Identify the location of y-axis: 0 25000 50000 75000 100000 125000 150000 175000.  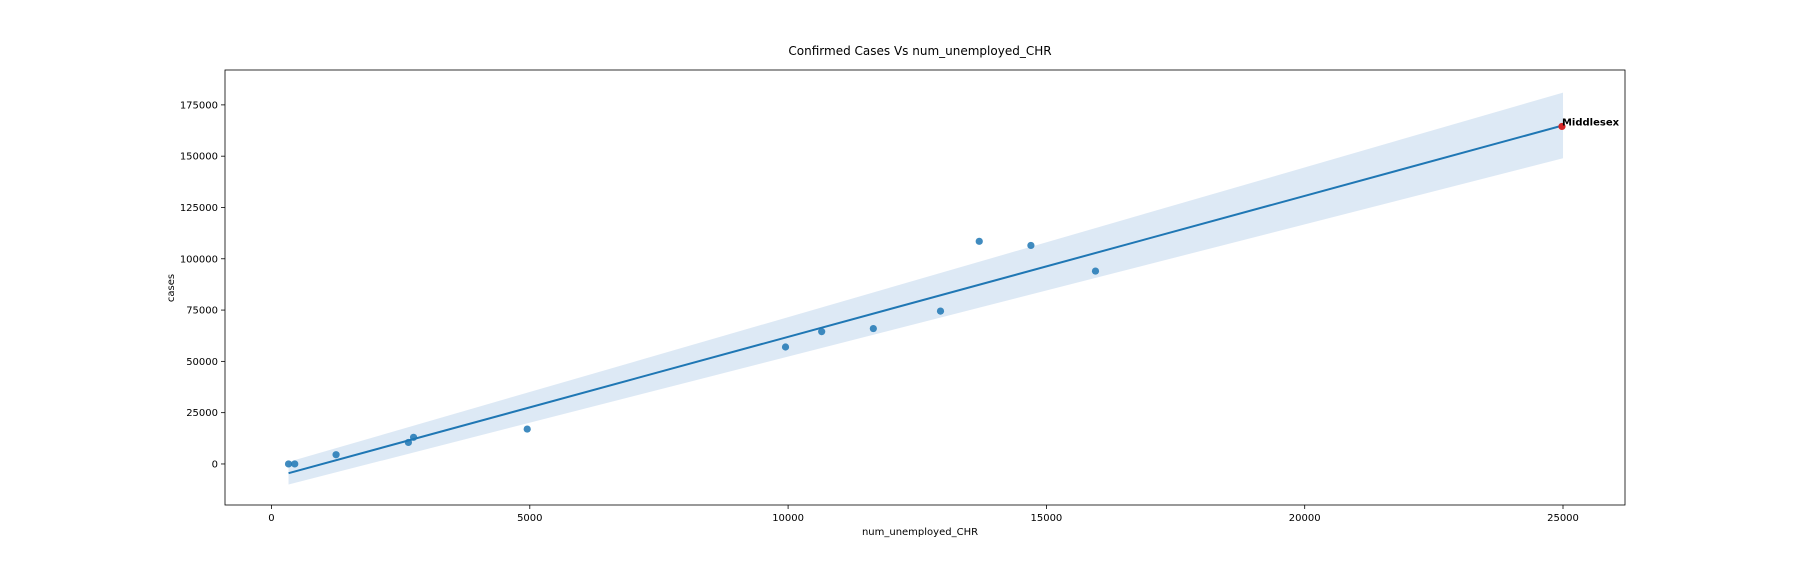
(202, 285).